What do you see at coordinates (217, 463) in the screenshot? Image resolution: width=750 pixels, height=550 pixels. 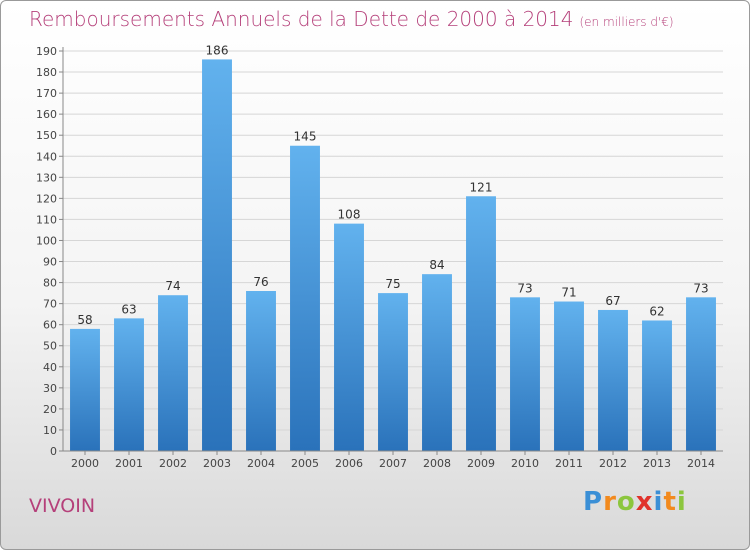 I see `x-tick-label: 2003` at bounding box center [217, 463].